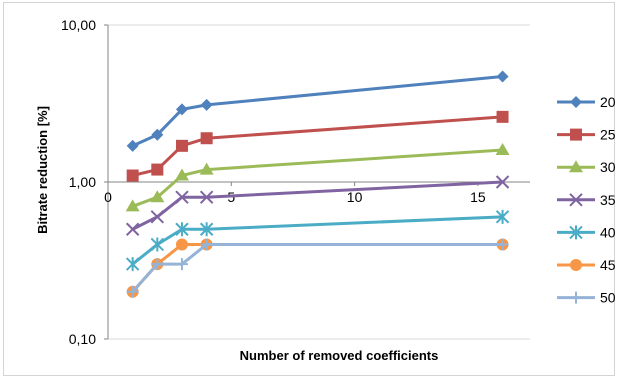 The image size is (622, 382). What do you see at coordinates (608, 200) in the screenshot?
I see `legend-label: 35` at bounding box center [608, 200].